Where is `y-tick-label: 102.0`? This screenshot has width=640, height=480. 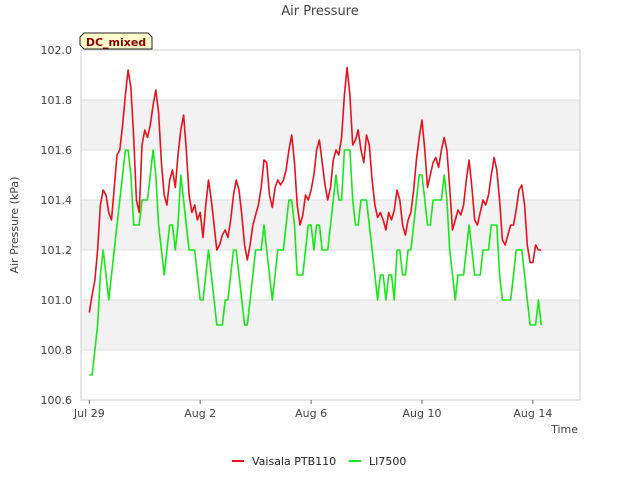
y-tick-label: 102.0 is located at coordinates (57, 50).